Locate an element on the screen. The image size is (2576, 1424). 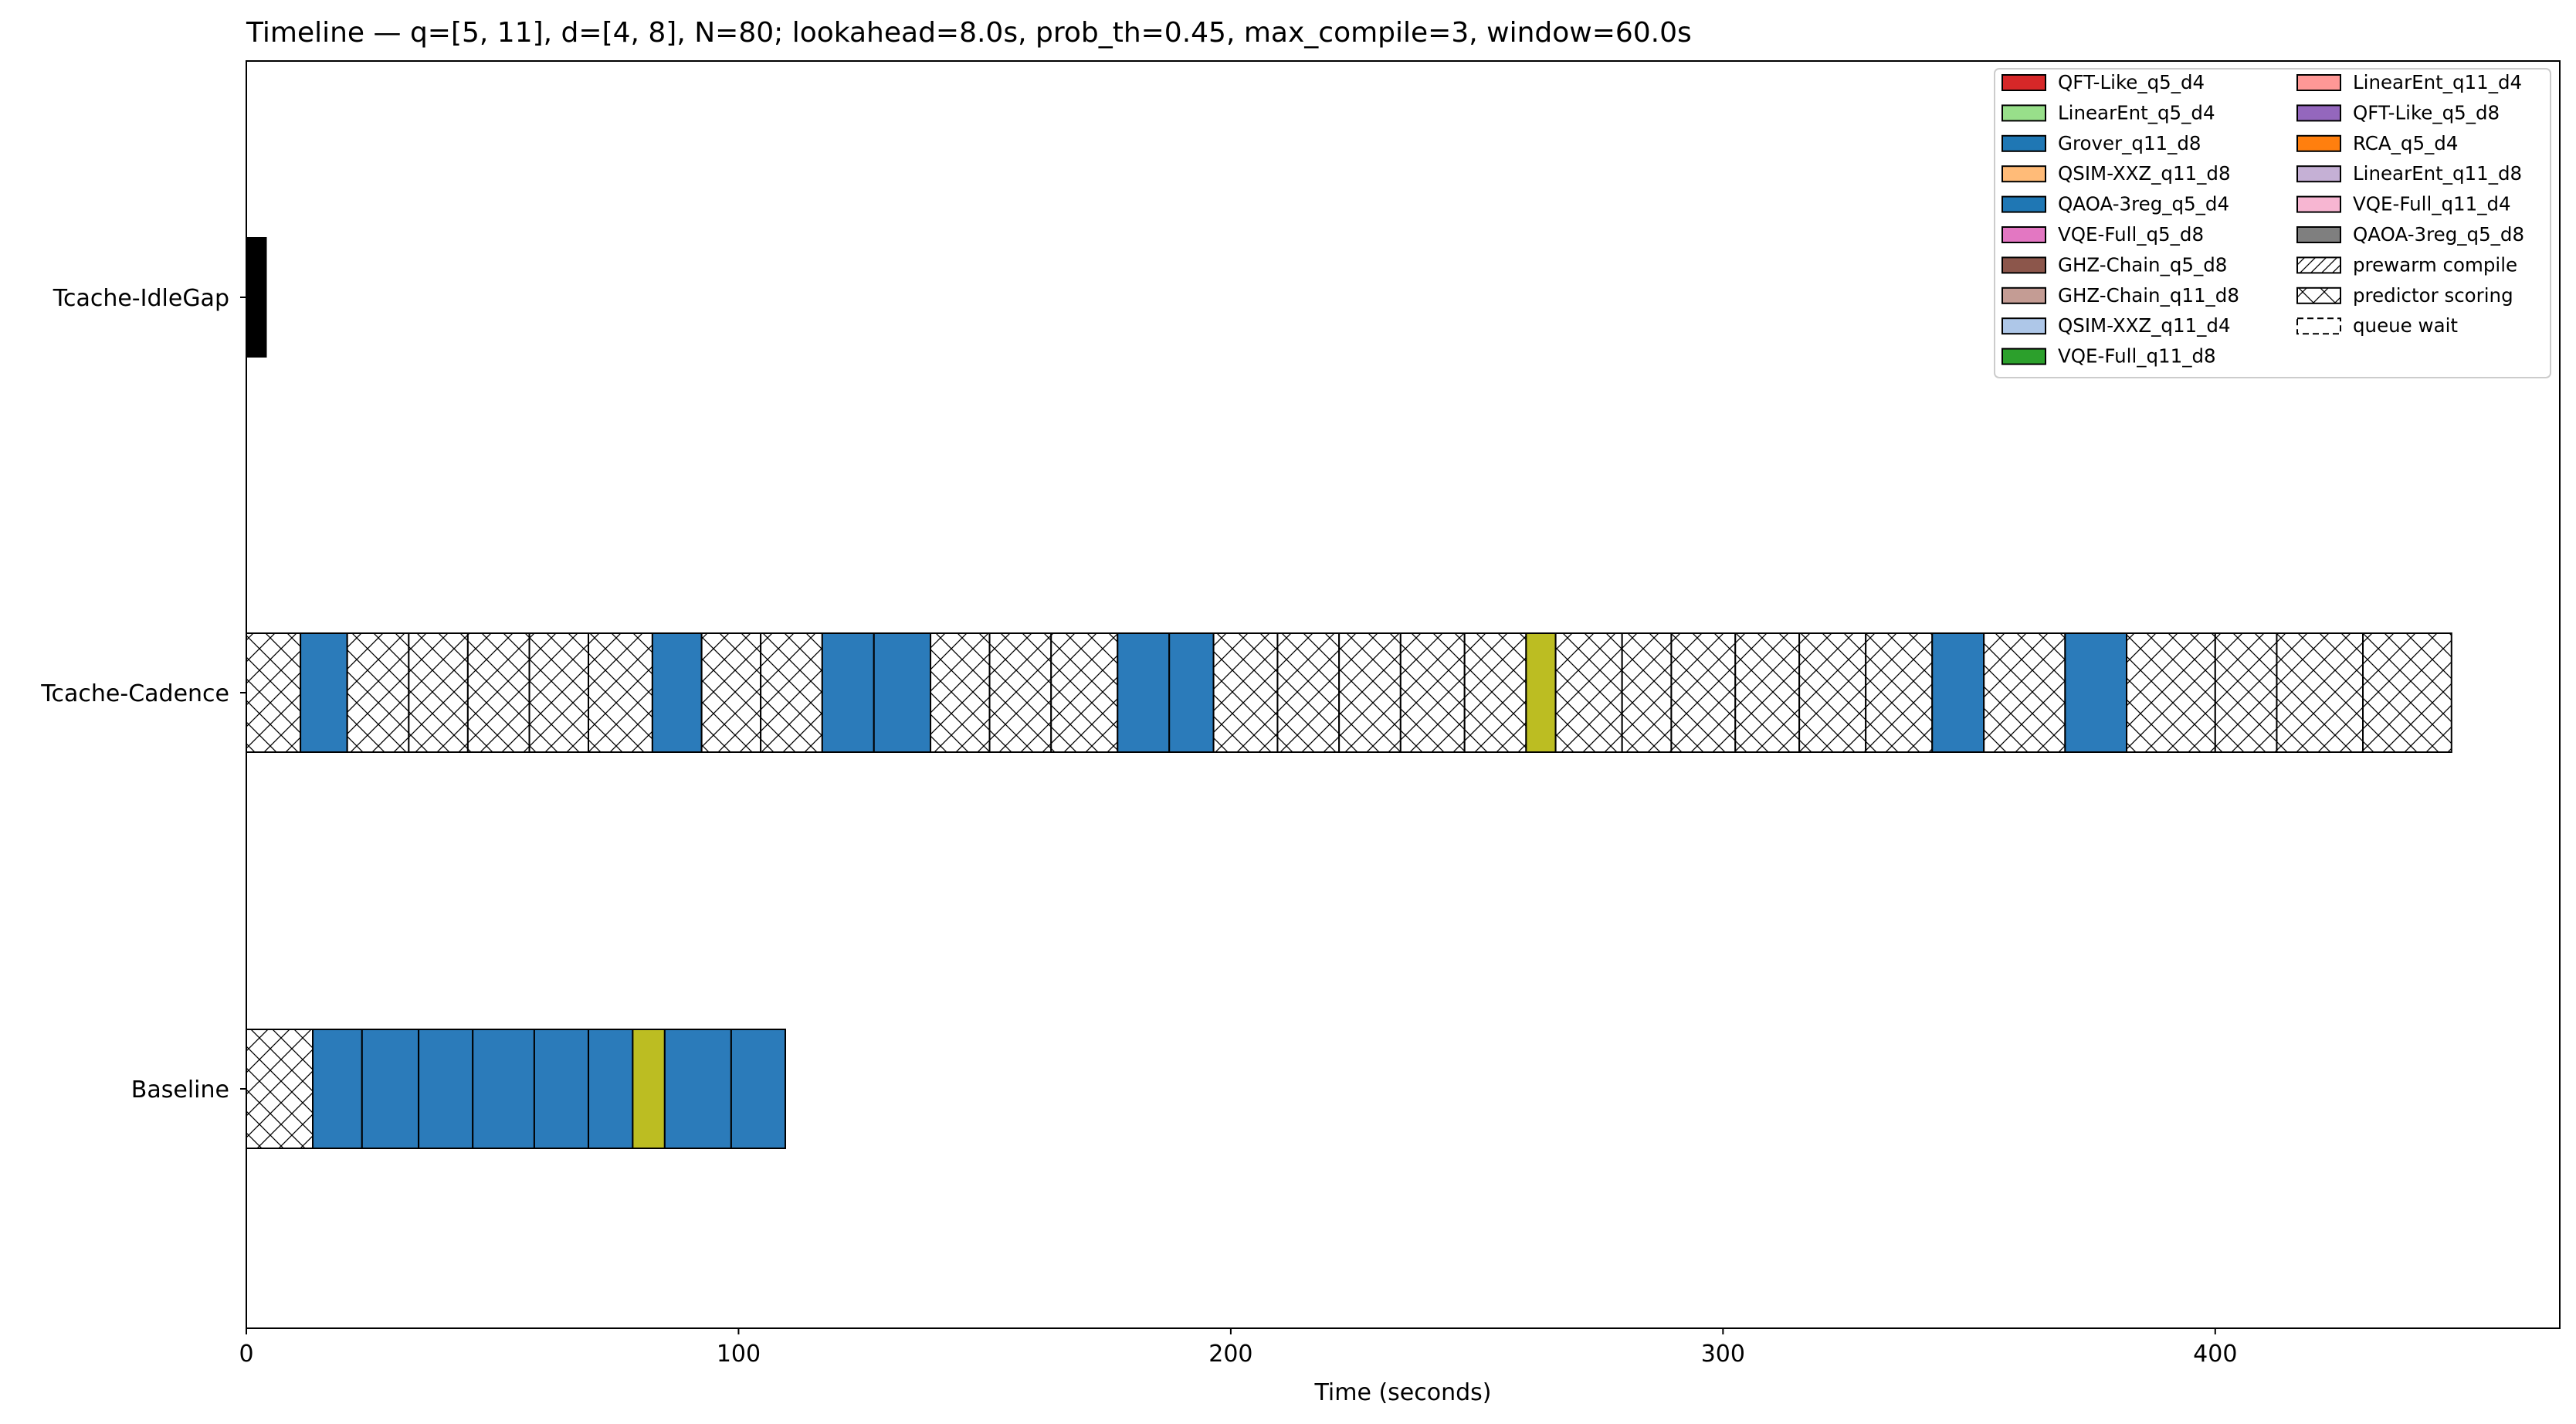
legend-label: QSIM-XXZ_q11_d4 is located at coordinates (2144, 326).